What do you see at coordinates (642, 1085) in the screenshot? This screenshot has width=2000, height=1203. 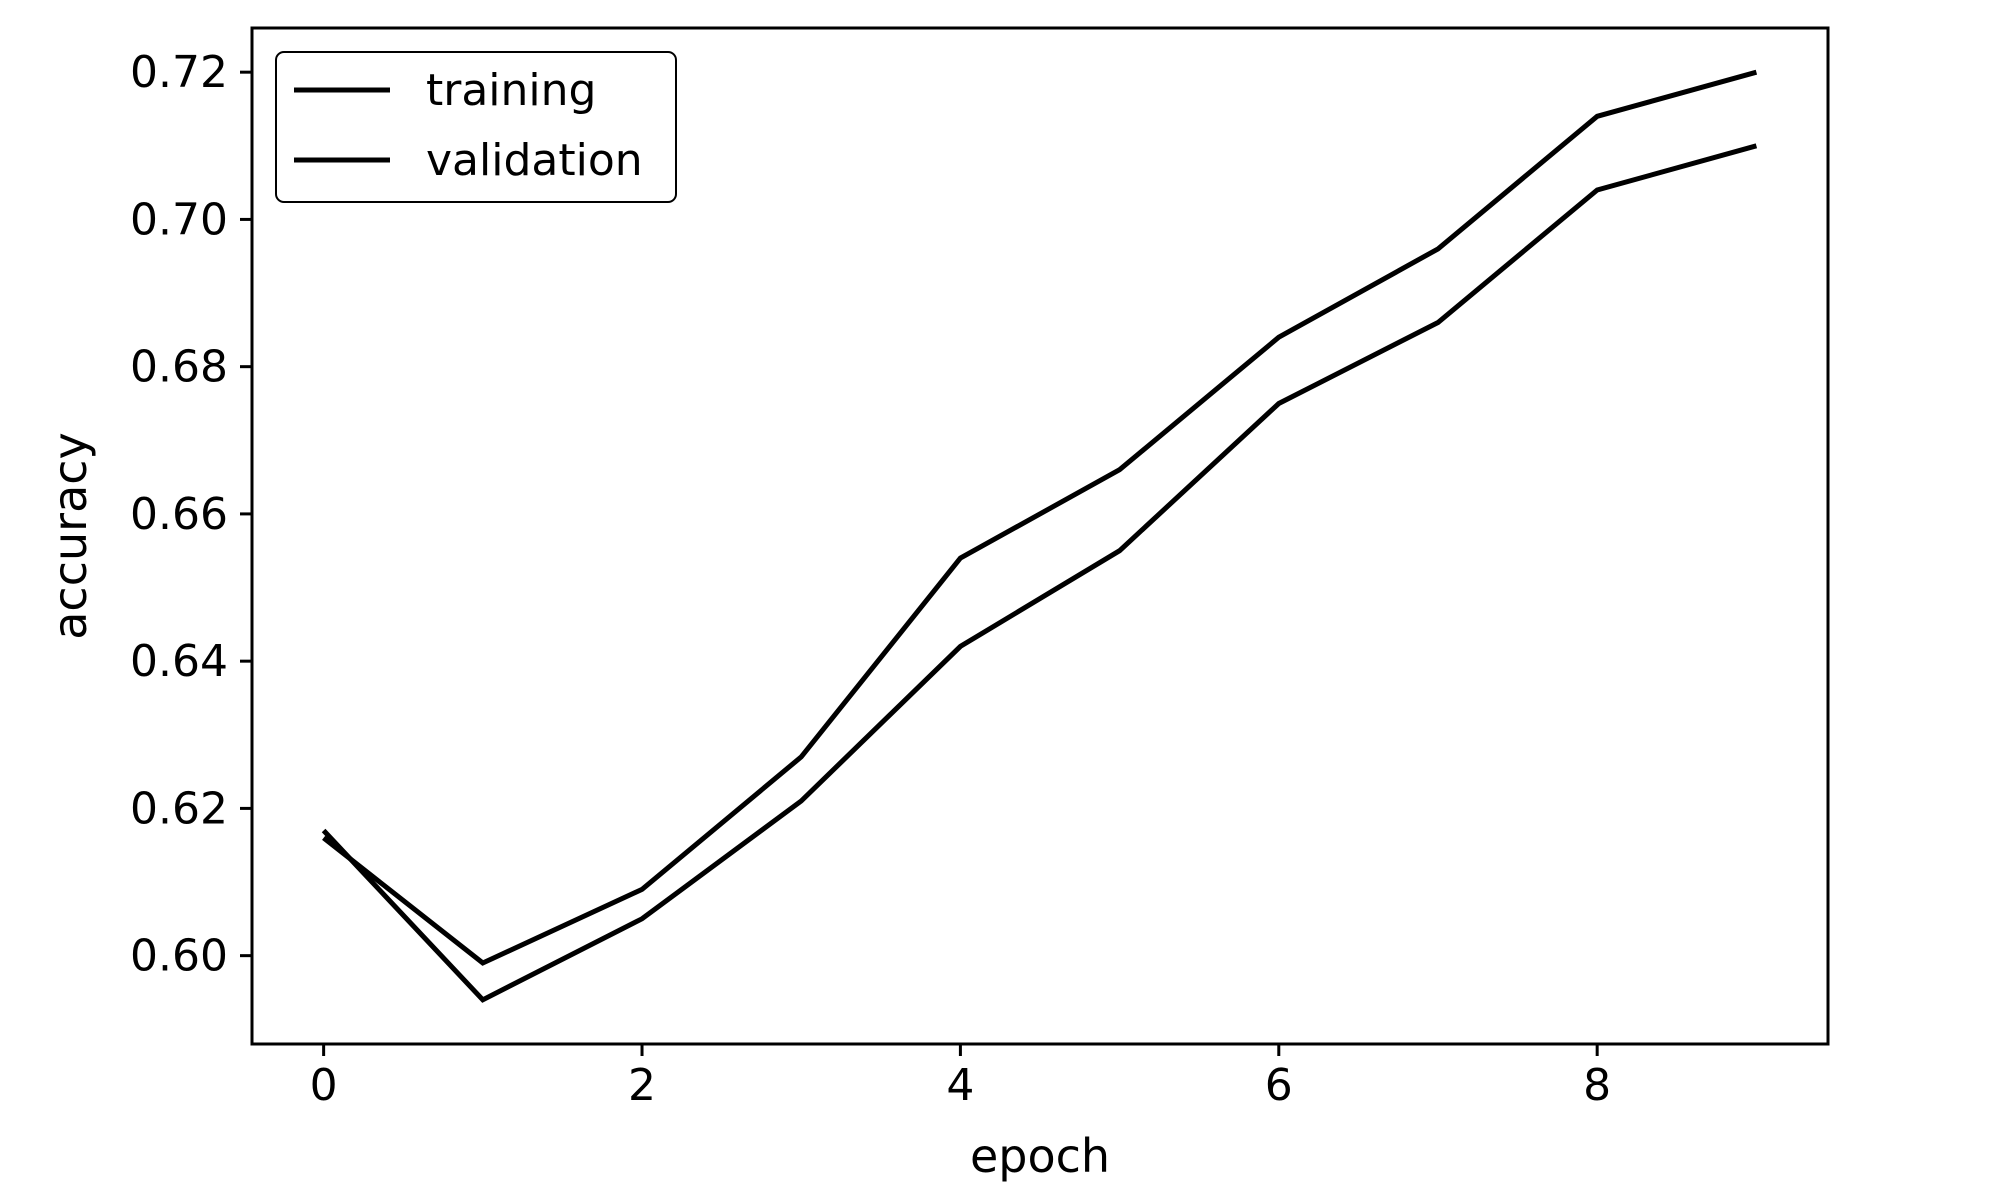 I see `x-tick-label: 2` at bounding box center [642, 1085].